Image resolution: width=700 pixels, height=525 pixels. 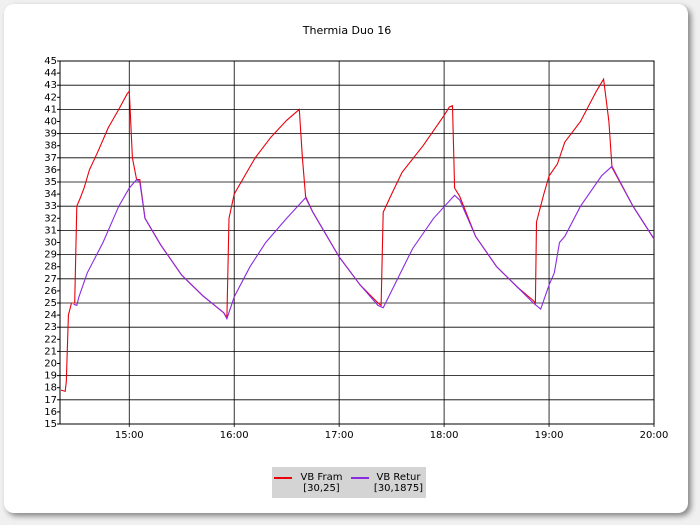 What do you see at coordinates (50, 206) in the screenshot?
I see `y-tick-label: 33` at bounding box center [50, 206].